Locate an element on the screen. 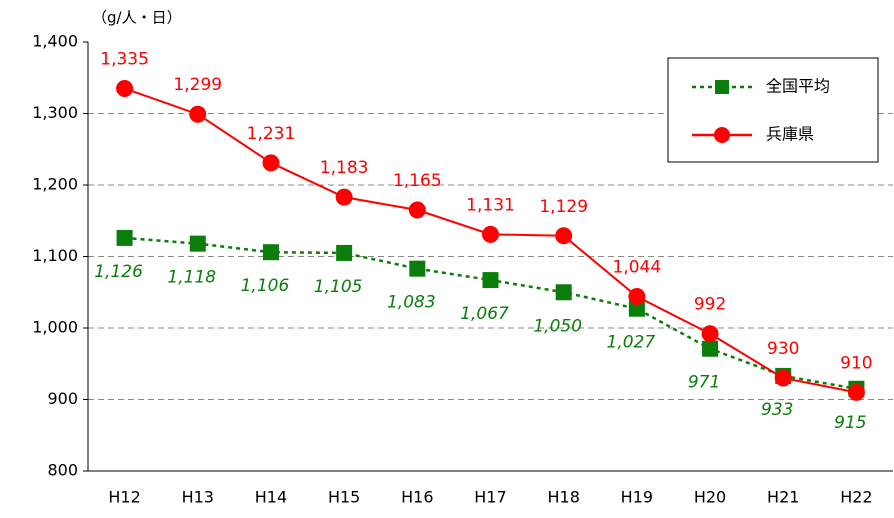 This screenshot has height=518, width=894. x-tick-label: H14 is located at coordinates (271, 497).